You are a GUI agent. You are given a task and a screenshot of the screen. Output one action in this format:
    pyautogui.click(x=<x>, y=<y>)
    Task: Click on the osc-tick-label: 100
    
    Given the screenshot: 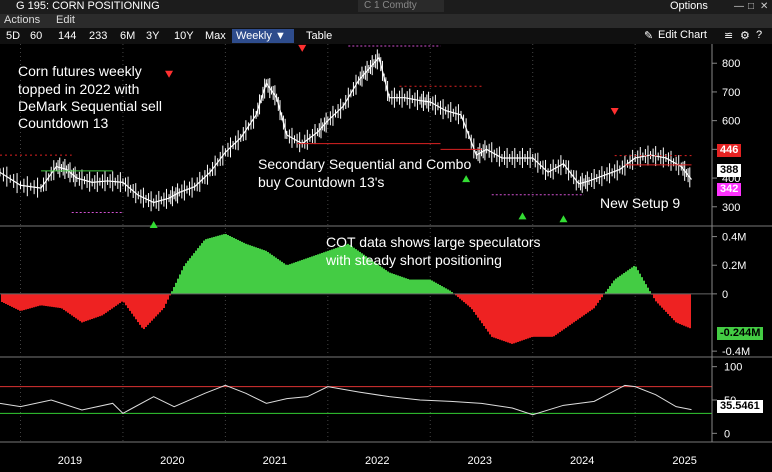 What is the action you would take?
    pyautogui.click(x=733, y=368)
    